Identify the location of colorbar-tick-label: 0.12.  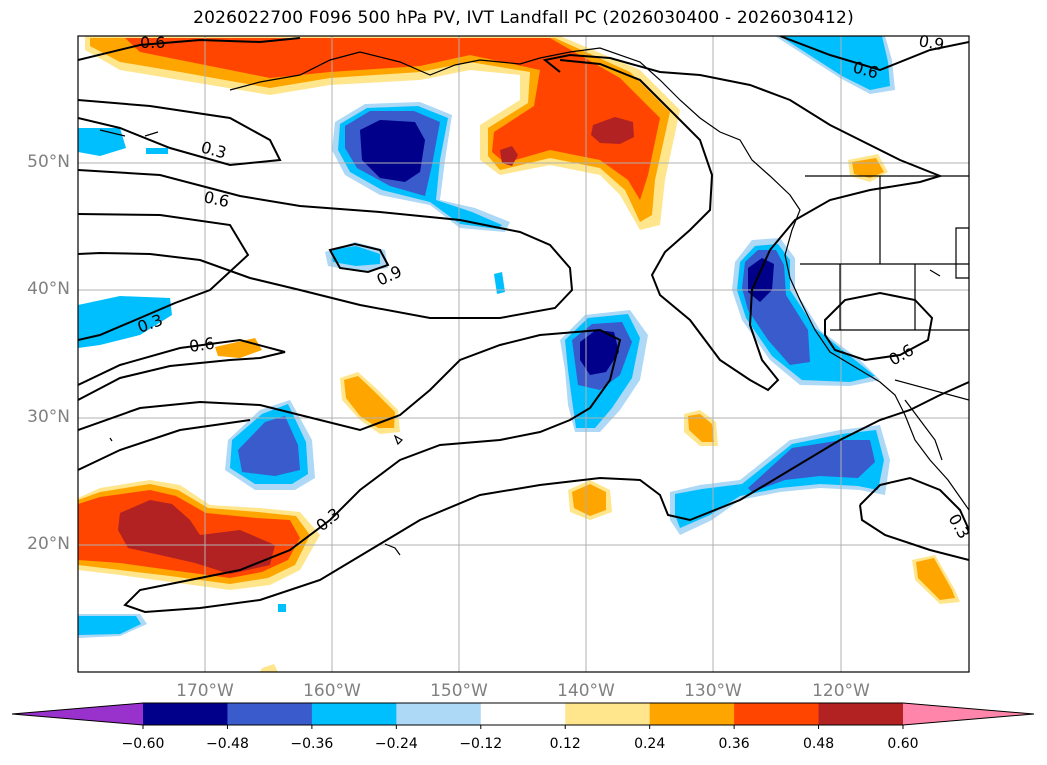
(565, 744).